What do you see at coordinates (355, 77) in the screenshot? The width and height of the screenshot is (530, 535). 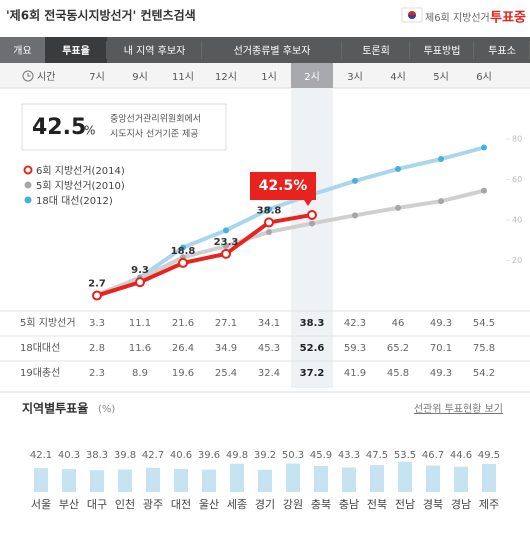 I see `time-tick-label: 3시` at bounding box center [355, 77].